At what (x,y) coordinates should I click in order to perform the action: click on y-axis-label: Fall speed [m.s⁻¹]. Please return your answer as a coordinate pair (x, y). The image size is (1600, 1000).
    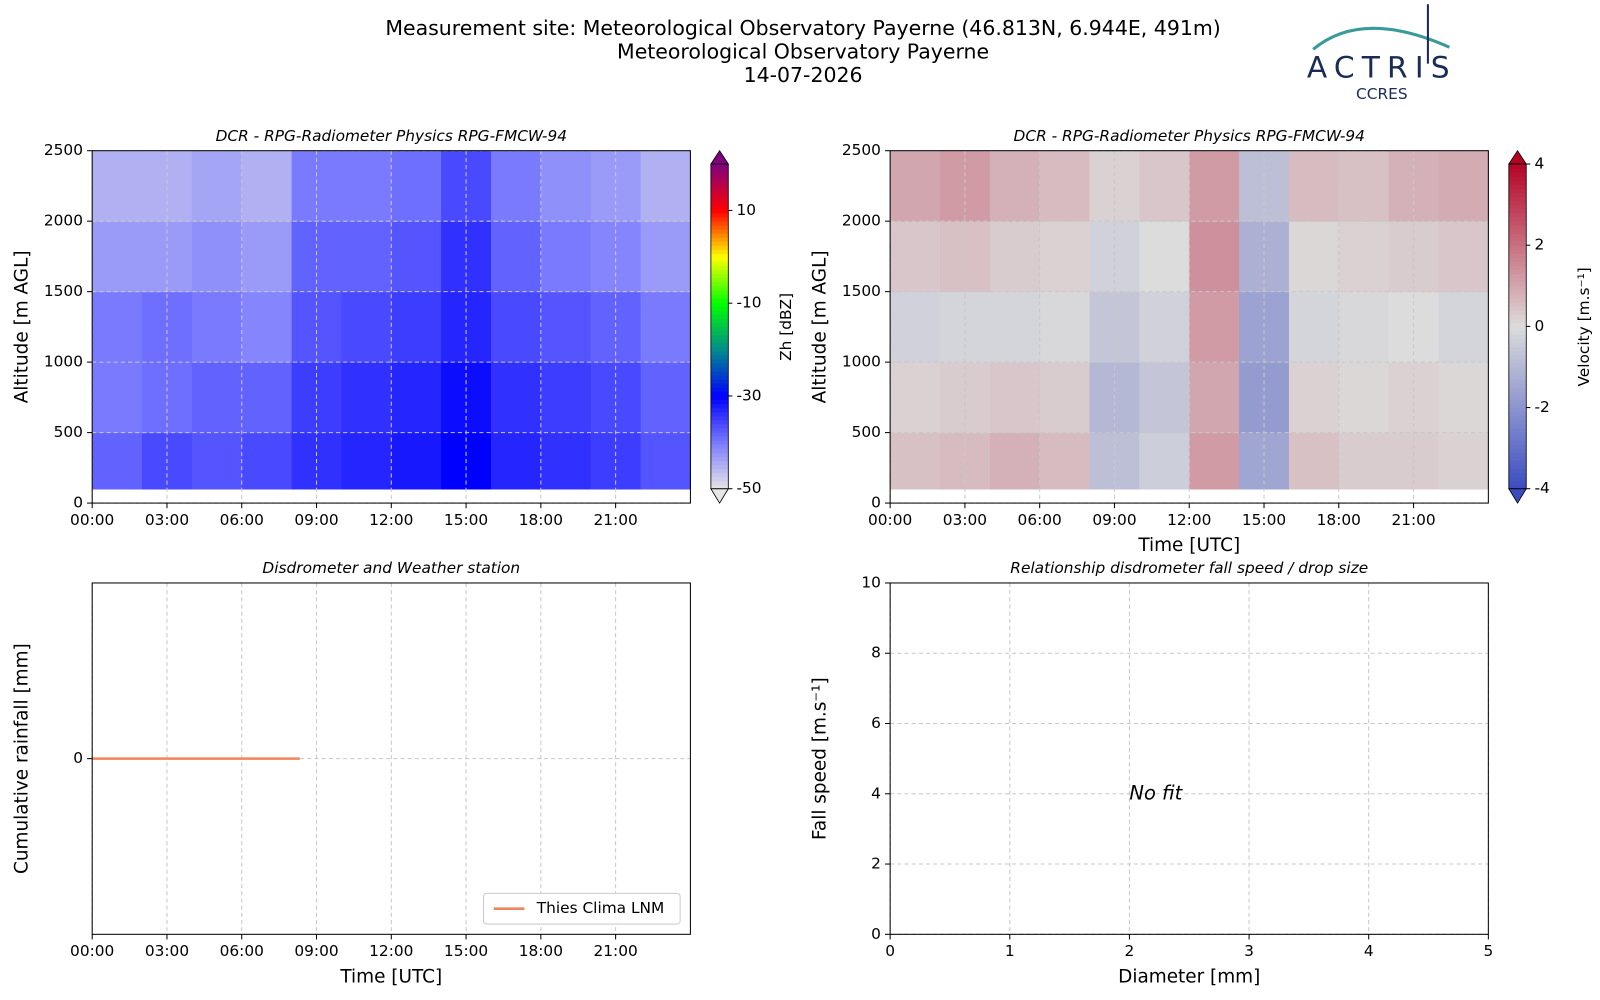
    Looking at the image, I should click on (819, 758).